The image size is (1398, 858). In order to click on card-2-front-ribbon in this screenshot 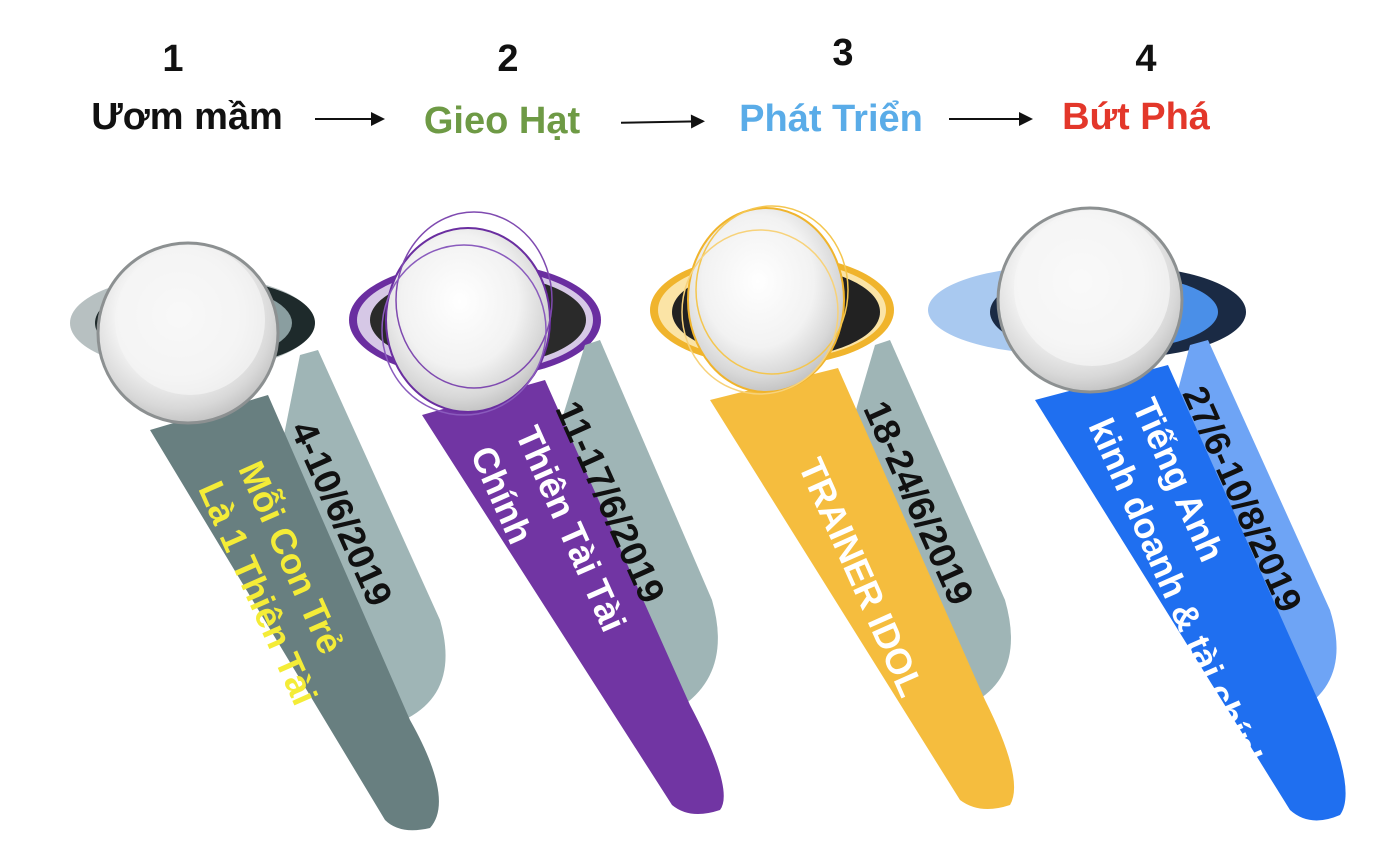, I will do `click(573, 597)`.